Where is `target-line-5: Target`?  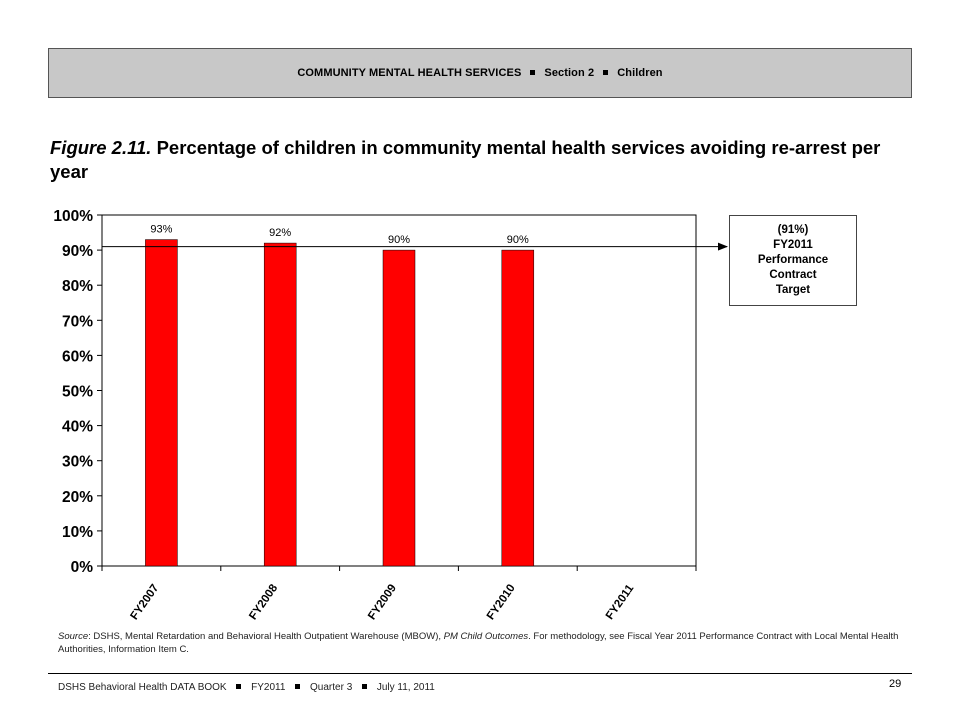 target-line-5: Target is located at coordinates (793, 290).